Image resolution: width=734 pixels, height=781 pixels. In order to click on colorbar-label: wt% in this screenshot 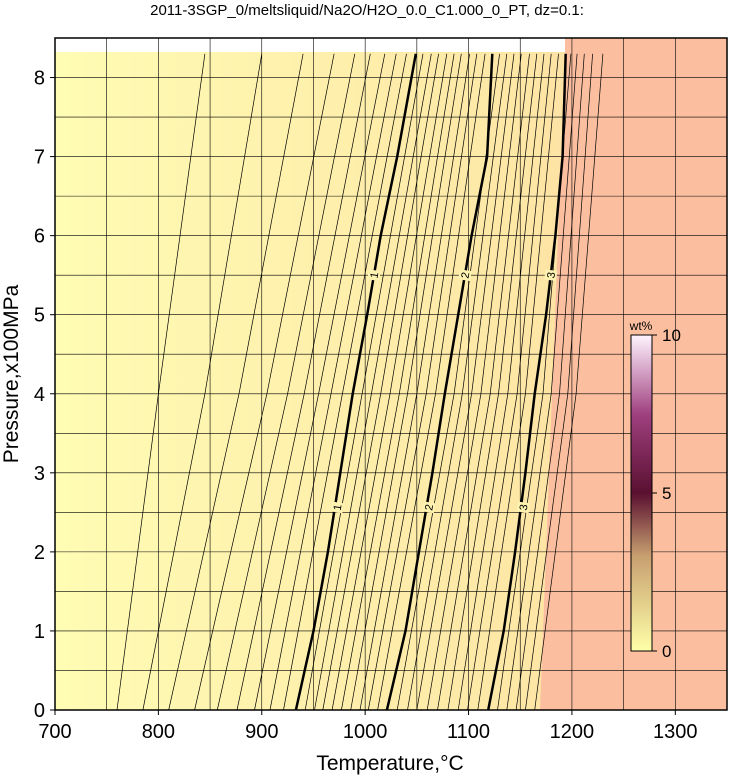, I will do `click(641, 326)`.